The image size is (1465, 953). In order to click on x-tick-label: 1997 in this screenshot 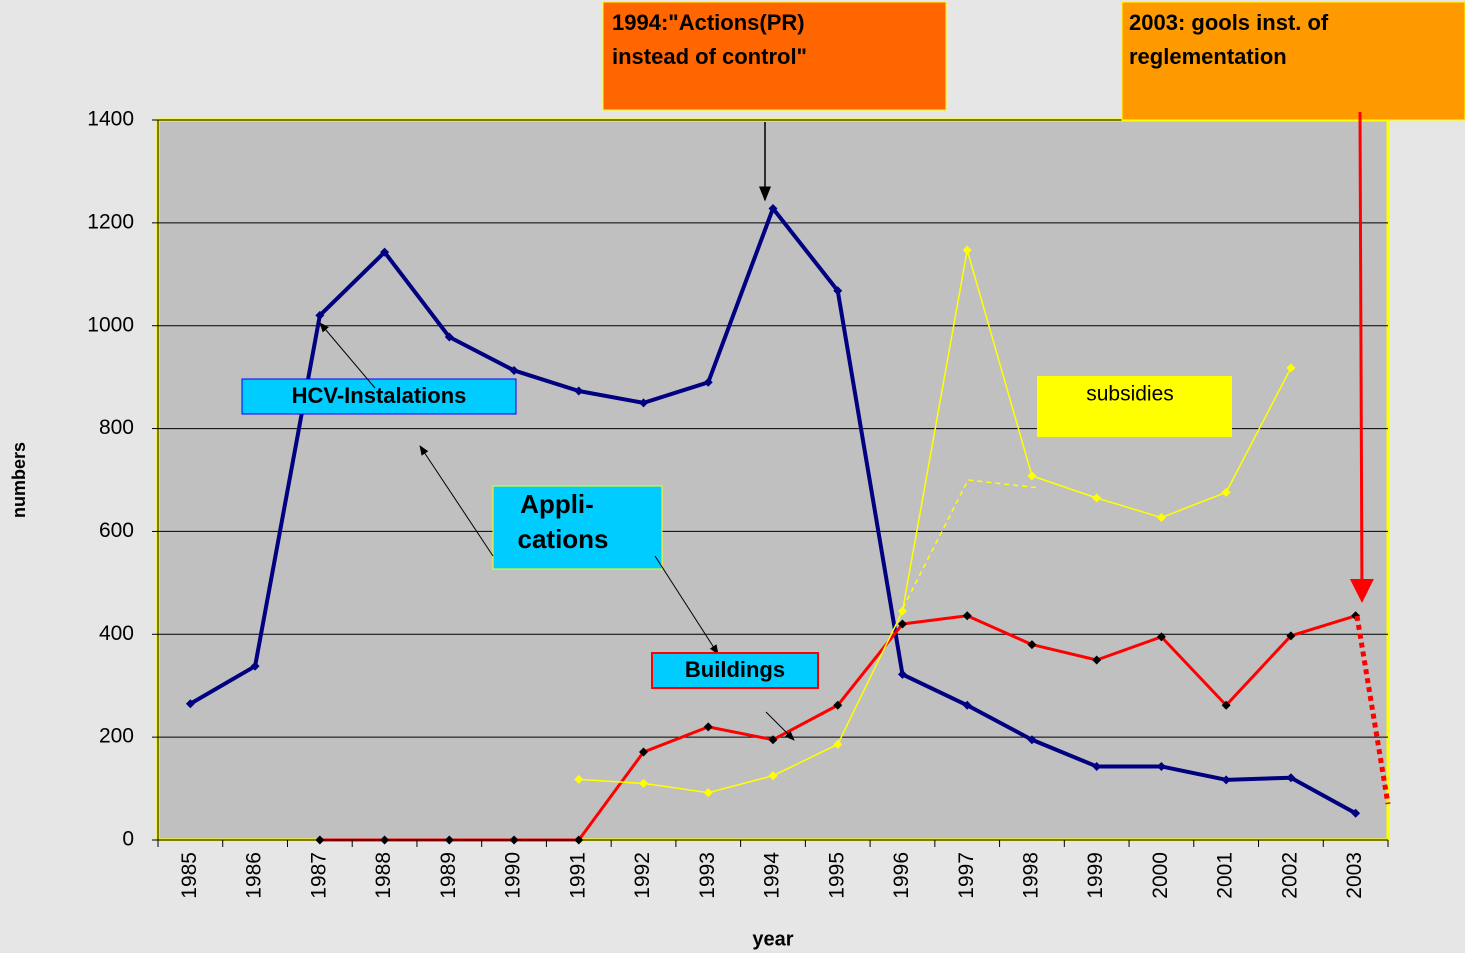, I will do `click(966, 875)`.